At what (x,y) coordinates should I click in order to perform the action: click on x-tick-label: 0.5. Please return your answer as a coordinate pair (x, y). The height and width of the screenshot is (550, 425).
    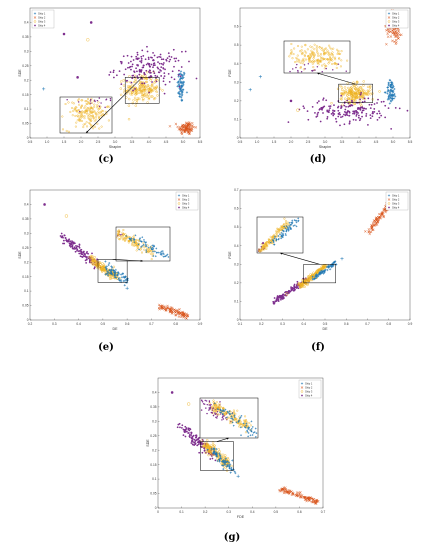
    Looking at the image, I should click on (240, 142).